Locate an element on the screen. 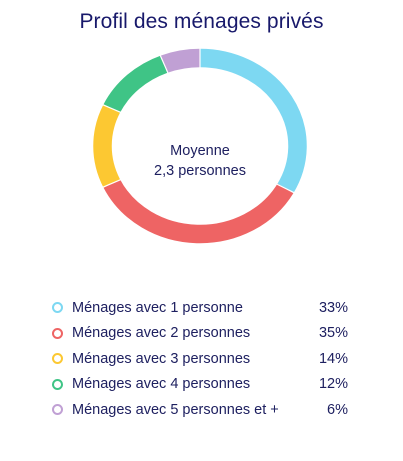 This screenshot has width=403, height=461. legend-value: 12% is located at coordinates (333, 384).